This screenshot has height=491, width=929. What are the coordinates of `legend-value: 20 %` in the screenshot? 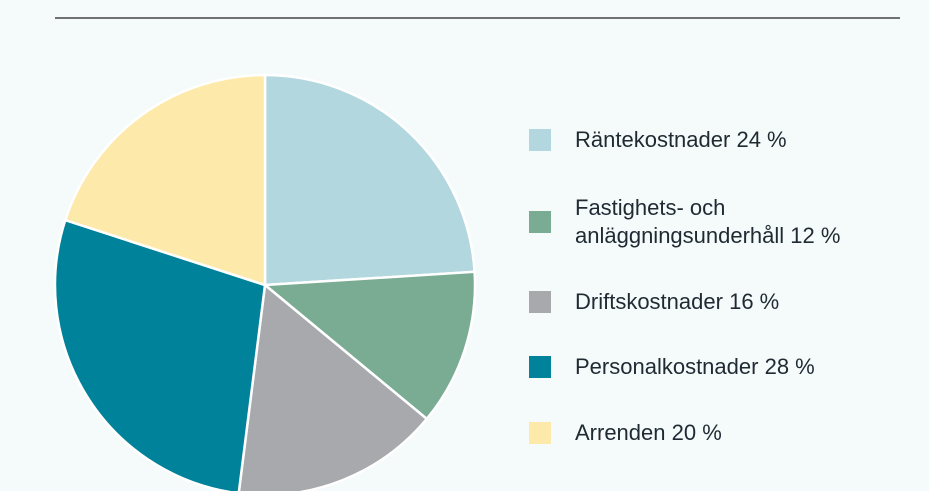 It's located at (696, 432).